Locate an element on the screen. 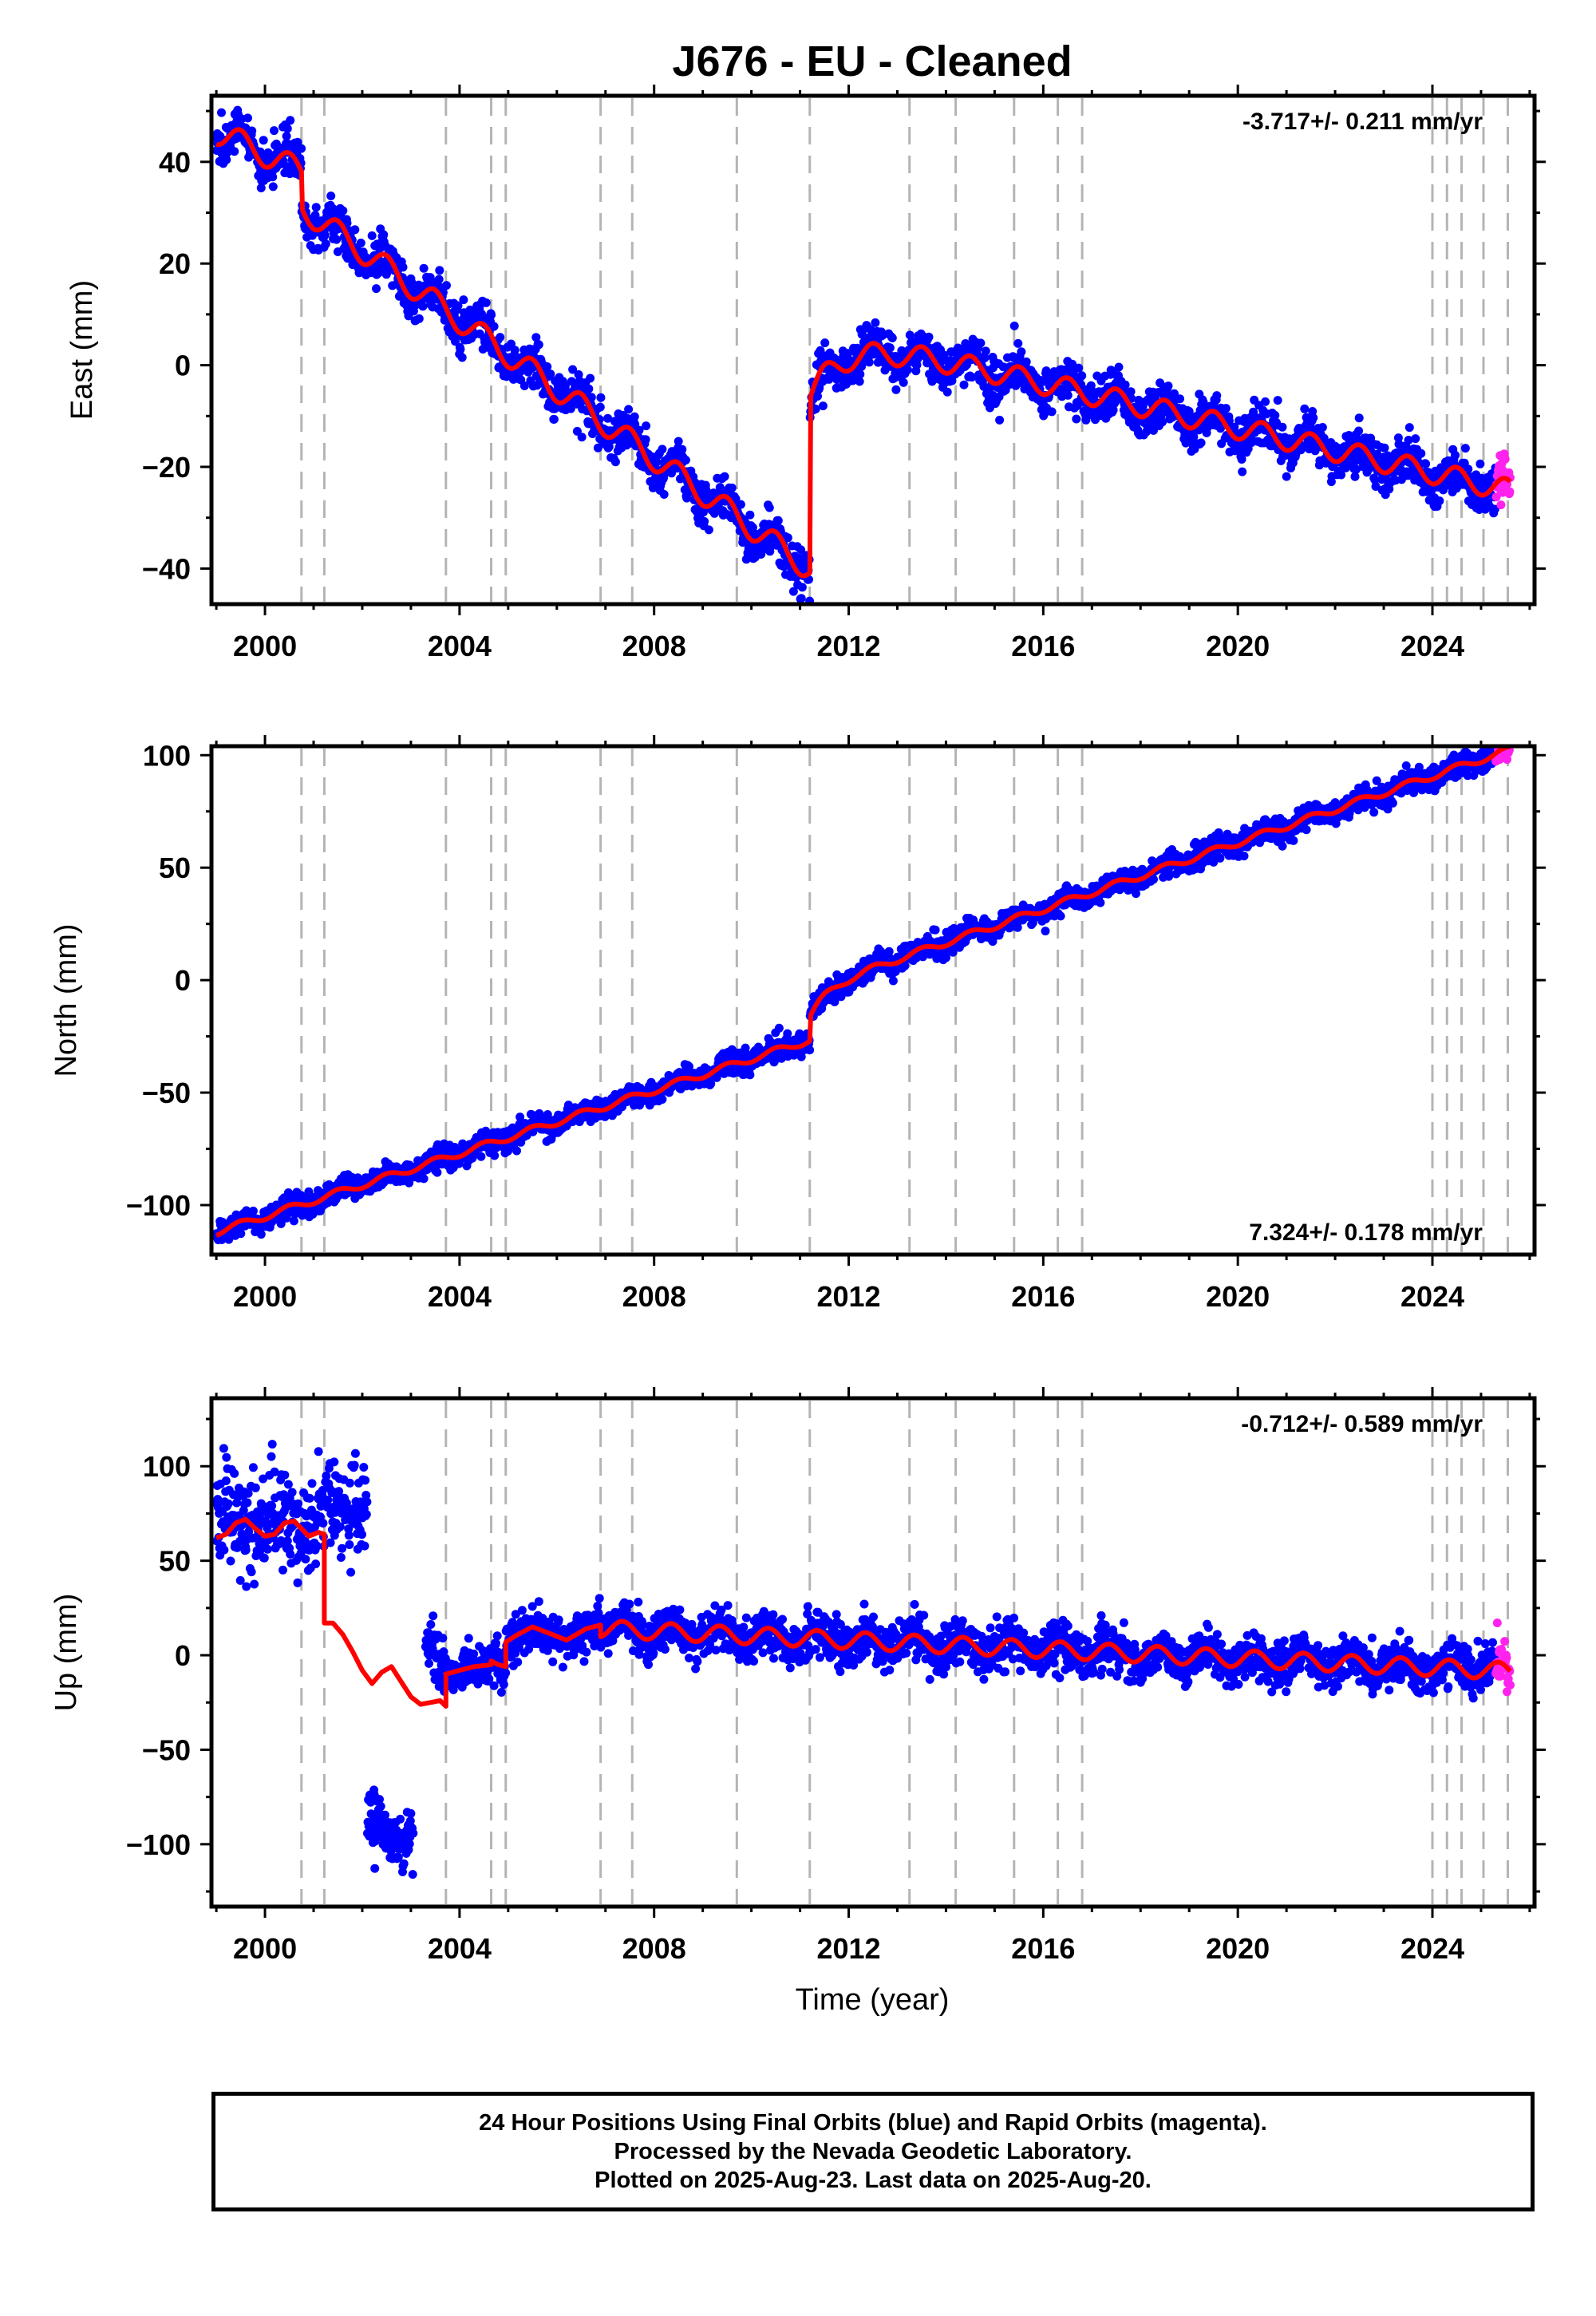  y-tick-label: 40 is located at coordinates (175, 162).